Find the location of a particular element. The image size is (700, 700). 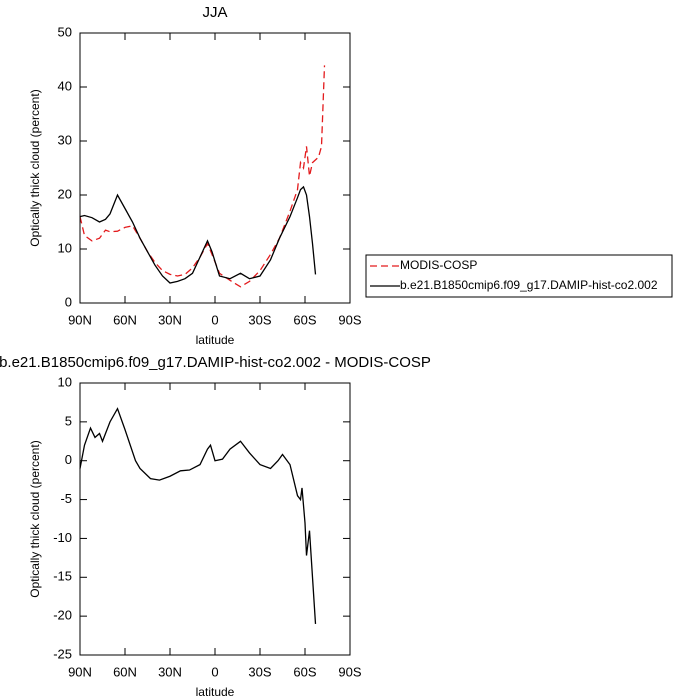

y-tick-label: 5 is located at coordinates (68, 420).